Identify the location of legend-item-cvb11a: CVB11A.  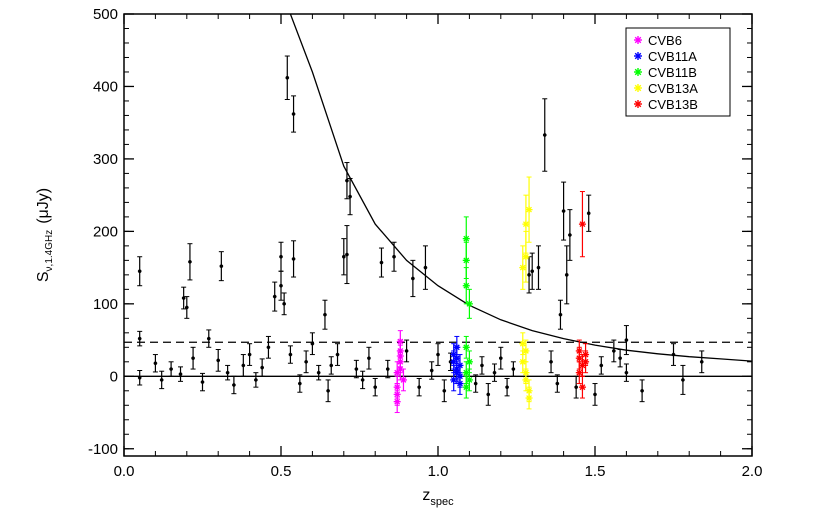
(665, 56).